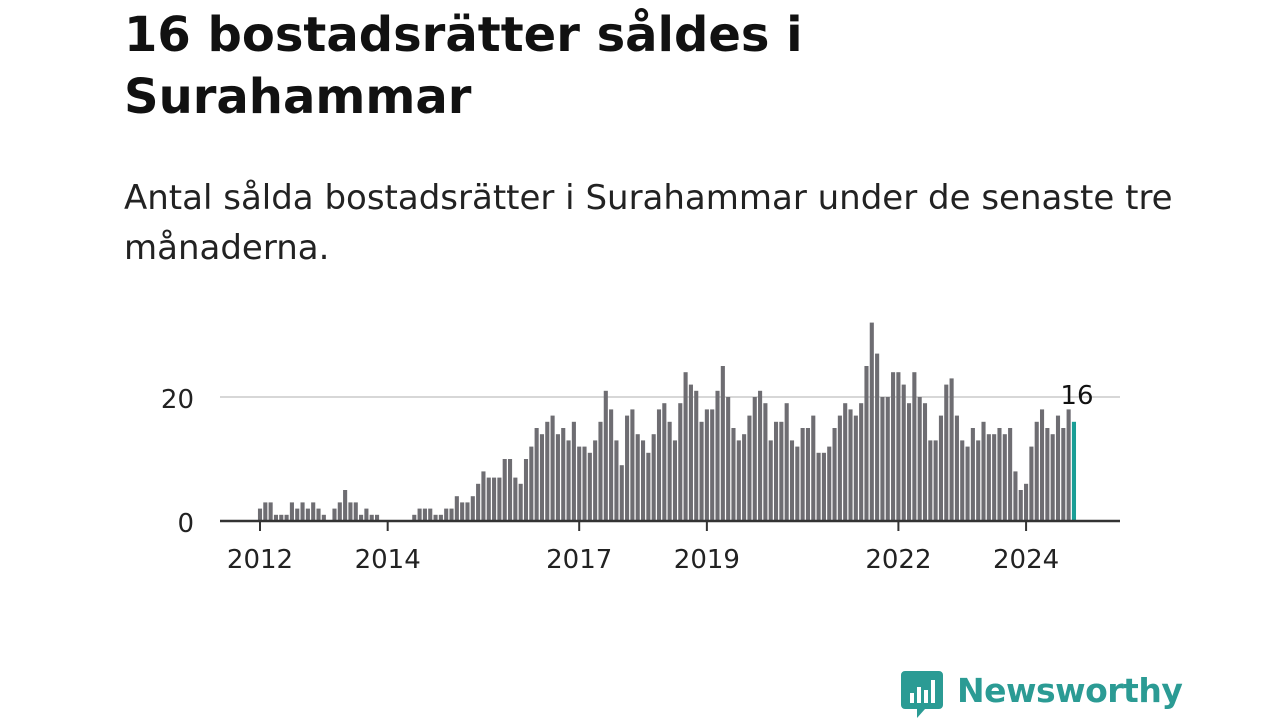 The image size is (1280, 720). What do you see at coordinates (260, 560) in the screenshot?
I see `x-tick-label: 2012` at bounding box center [260, 560].